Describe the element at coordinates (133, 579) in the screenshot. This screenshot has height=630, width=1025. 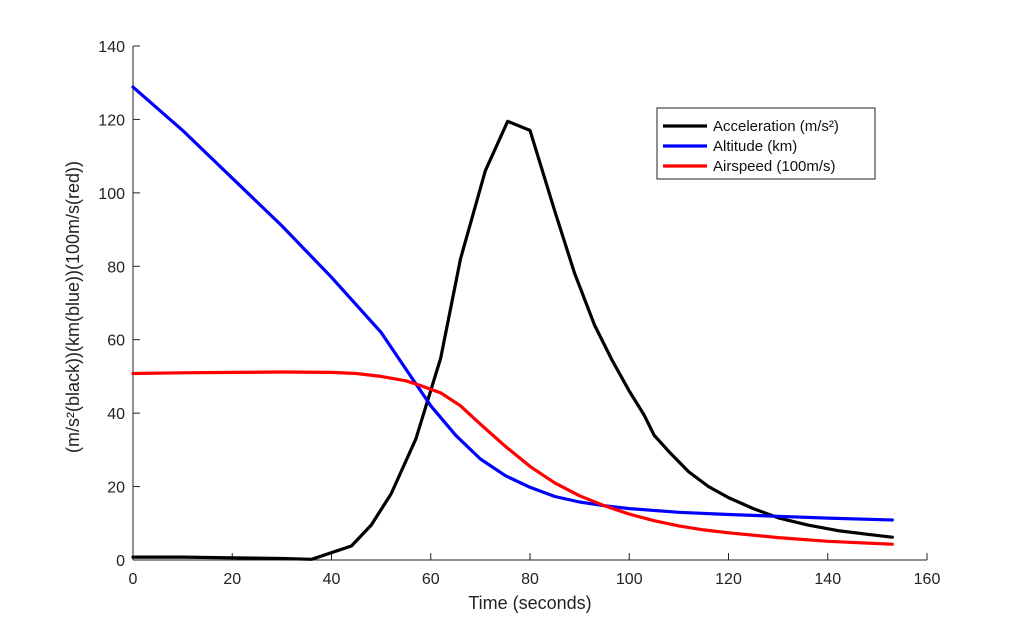
I see `x-tick-label: 0` at that location.